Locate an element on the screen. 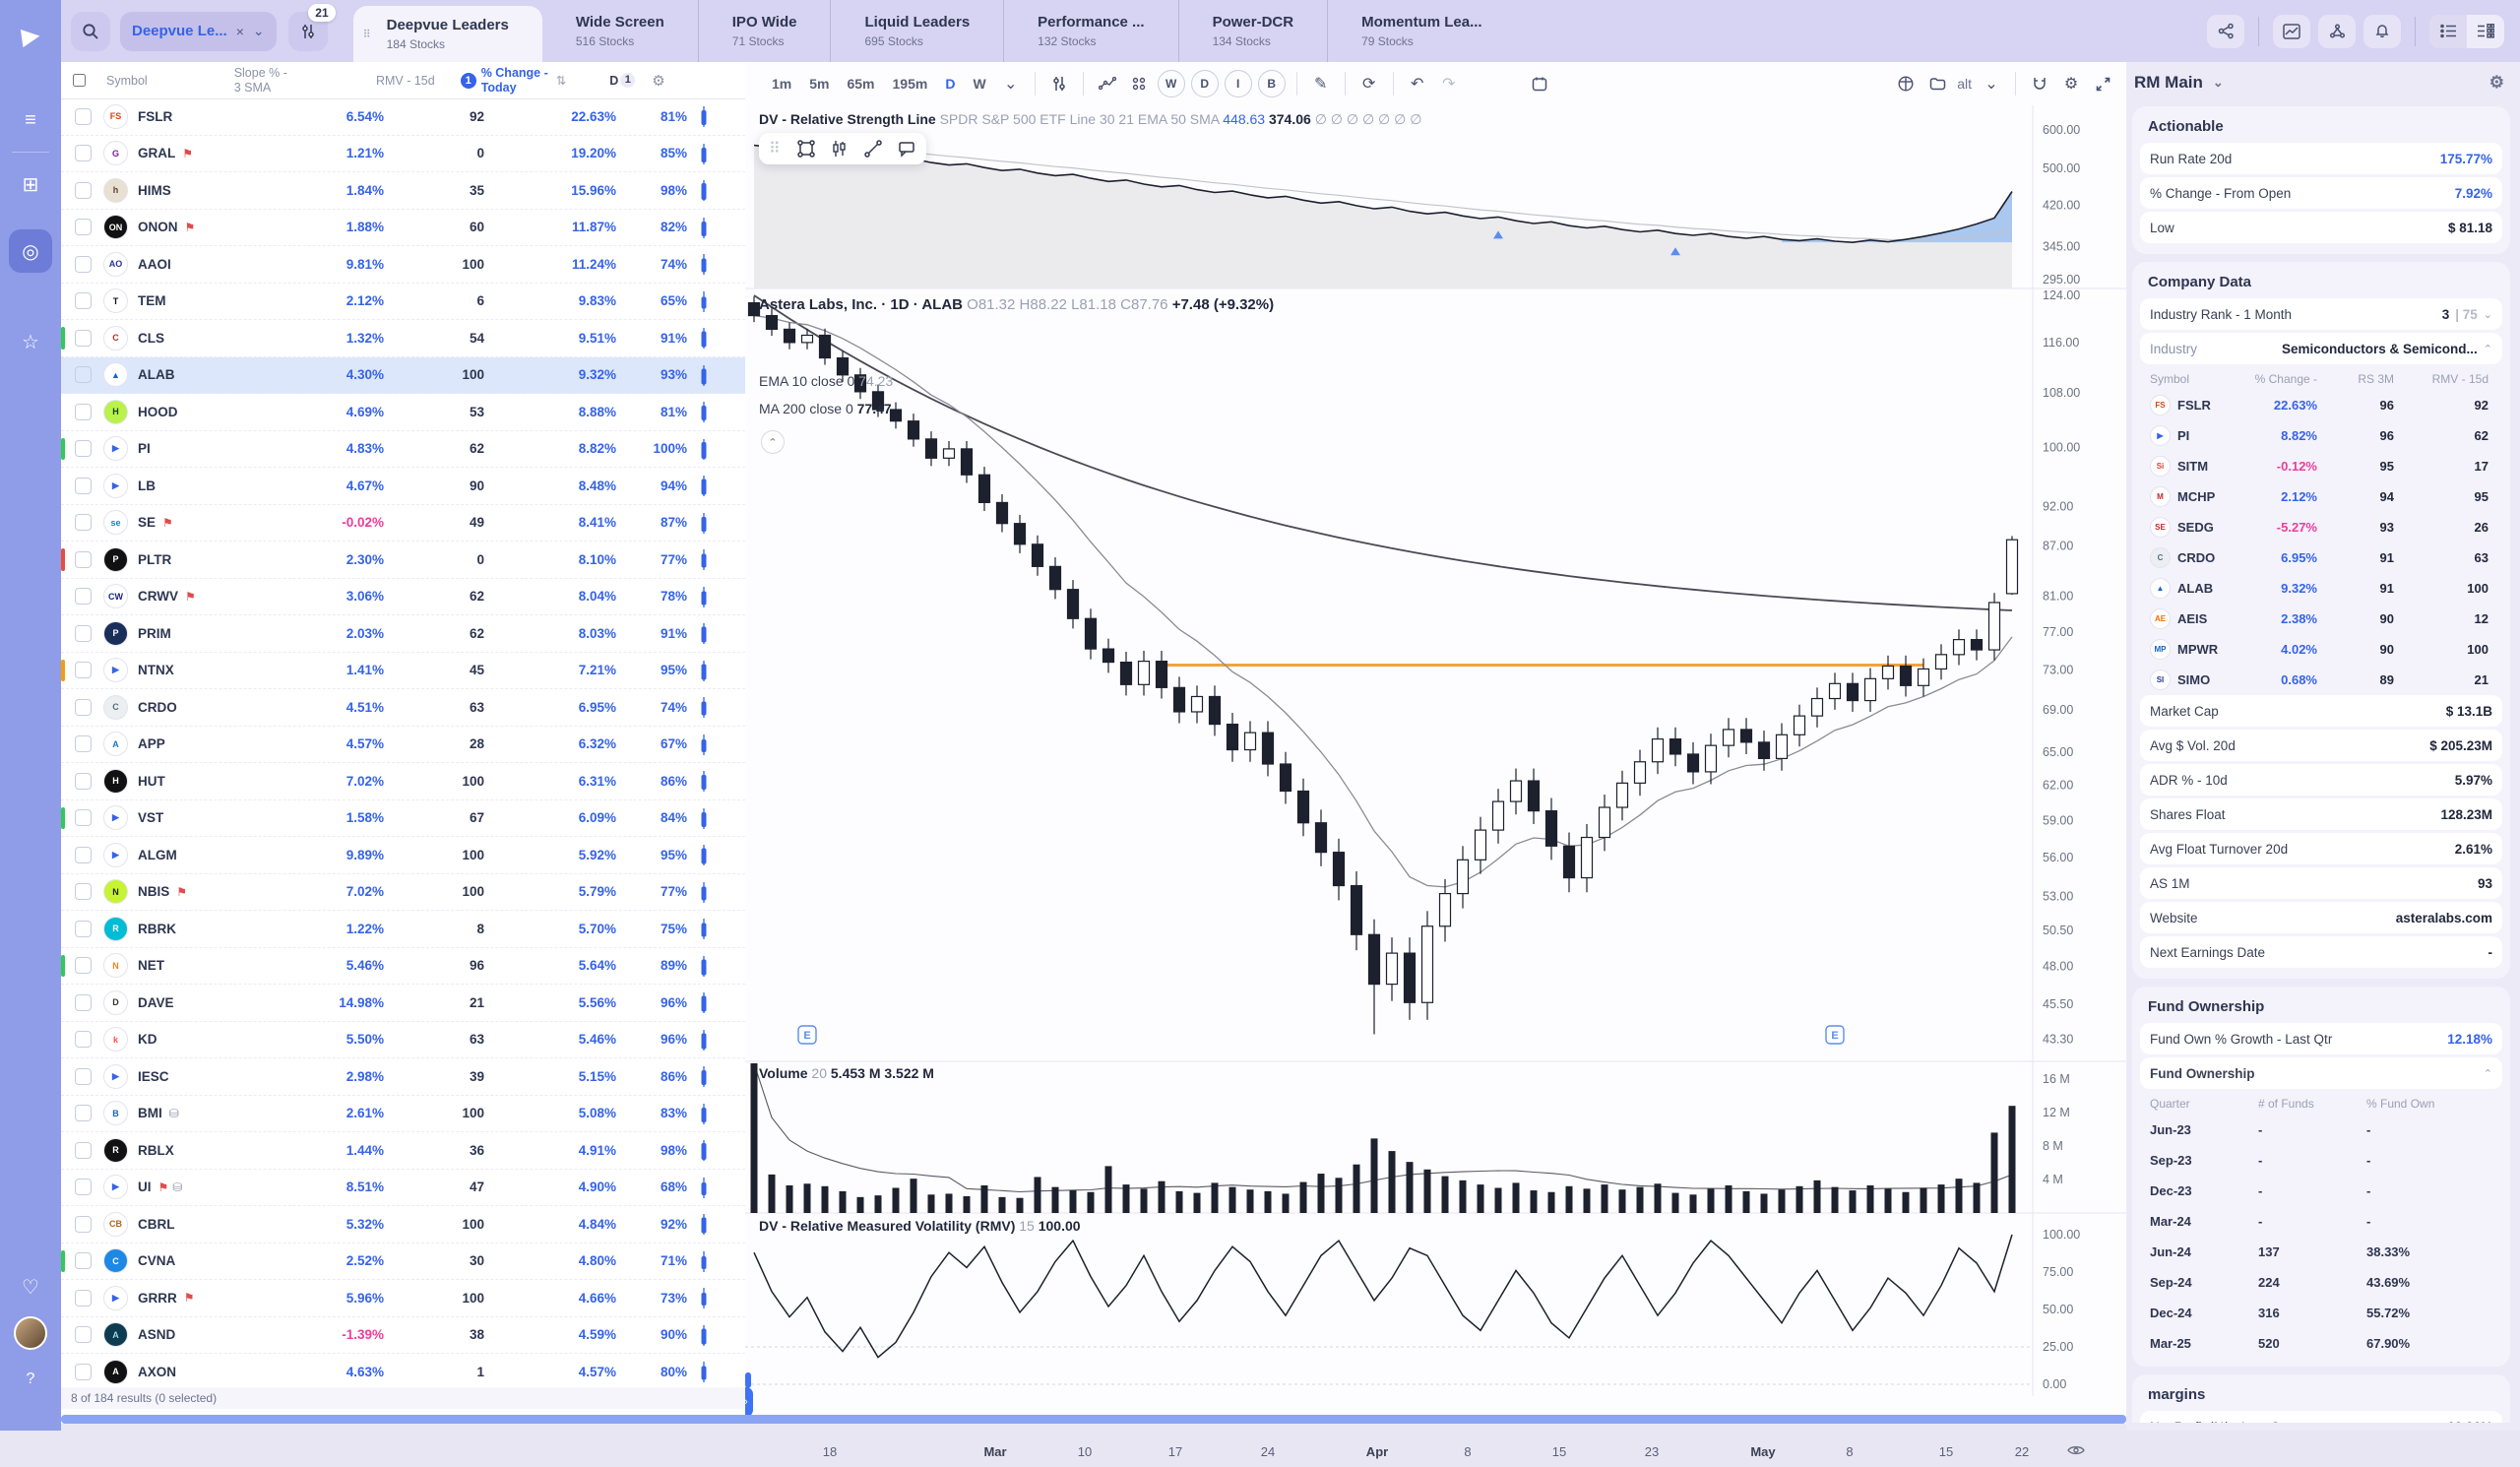 This screenshot has width=2520, height=1467. column-change-today: % Change - Today is located at coordinates (514, 80).